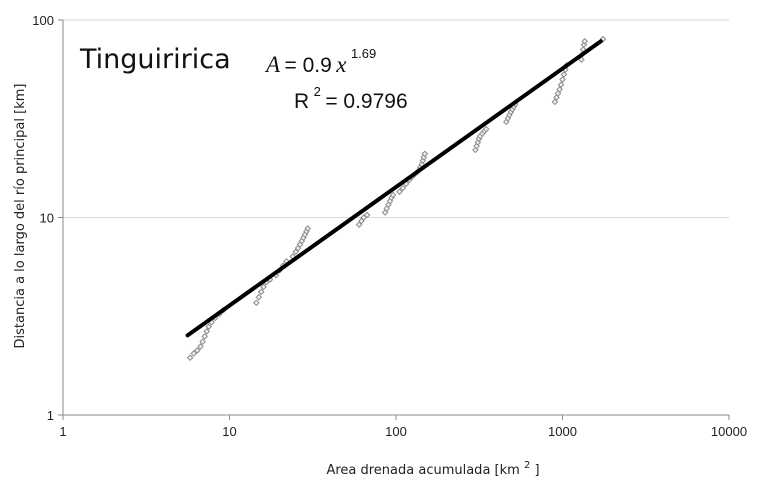 Image resolution: width=763 pixels, height=481 pixels. Describe the element at coordinates (363, 53) in the screenshot. I see `equation-exponent: 1.69` at that location.